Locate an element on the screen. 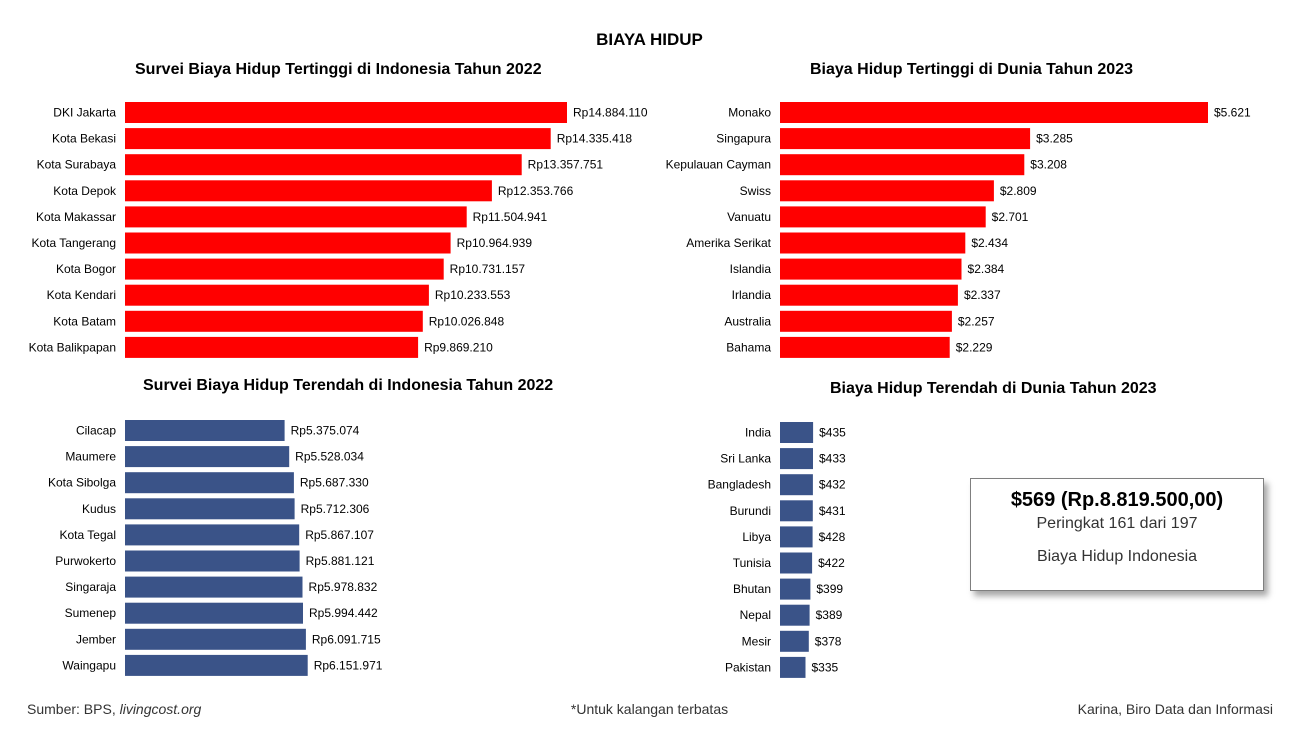  value-label: $432 is located at coordinates (832, 485).